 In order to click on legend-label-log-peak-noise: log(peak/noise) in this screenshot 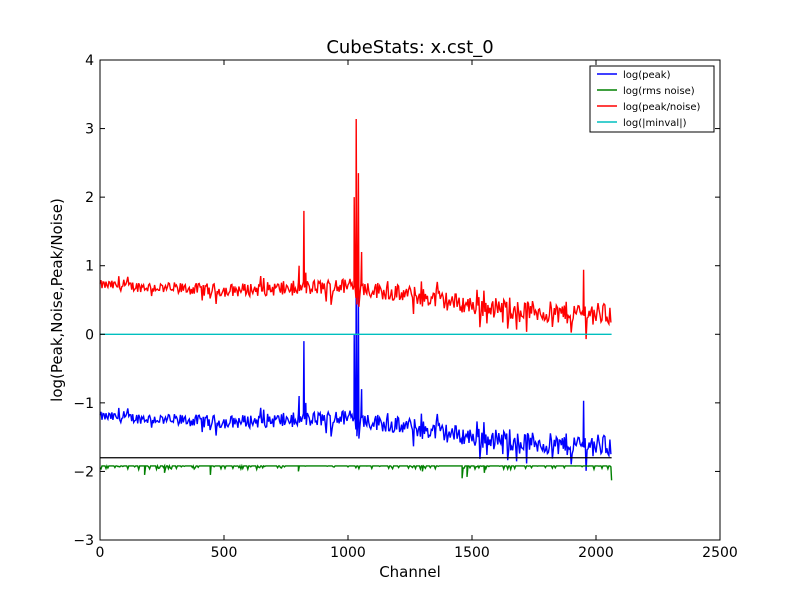, I will do `click(662, 107)`.